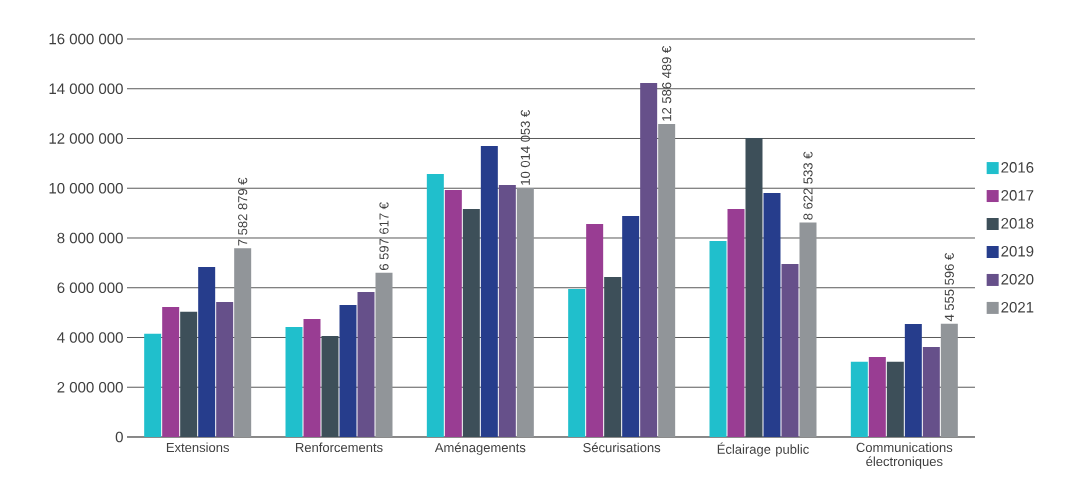 This screenshot has width=1072, height=485. I want to click on y-tick-label: 16 000 000, so click(86, 39).